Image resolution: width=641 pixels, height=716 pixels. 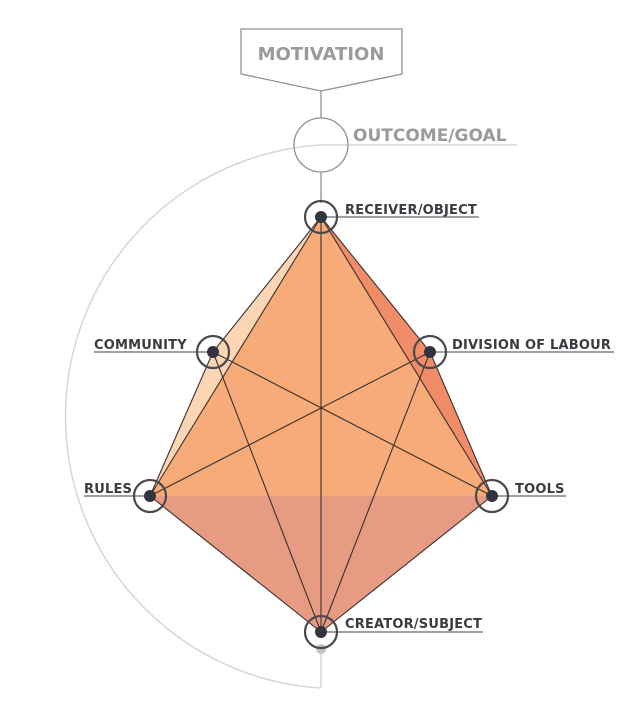 I want to click on label-creator-subject: CREATOR/SUBJECT, so click(x=413, y=624).